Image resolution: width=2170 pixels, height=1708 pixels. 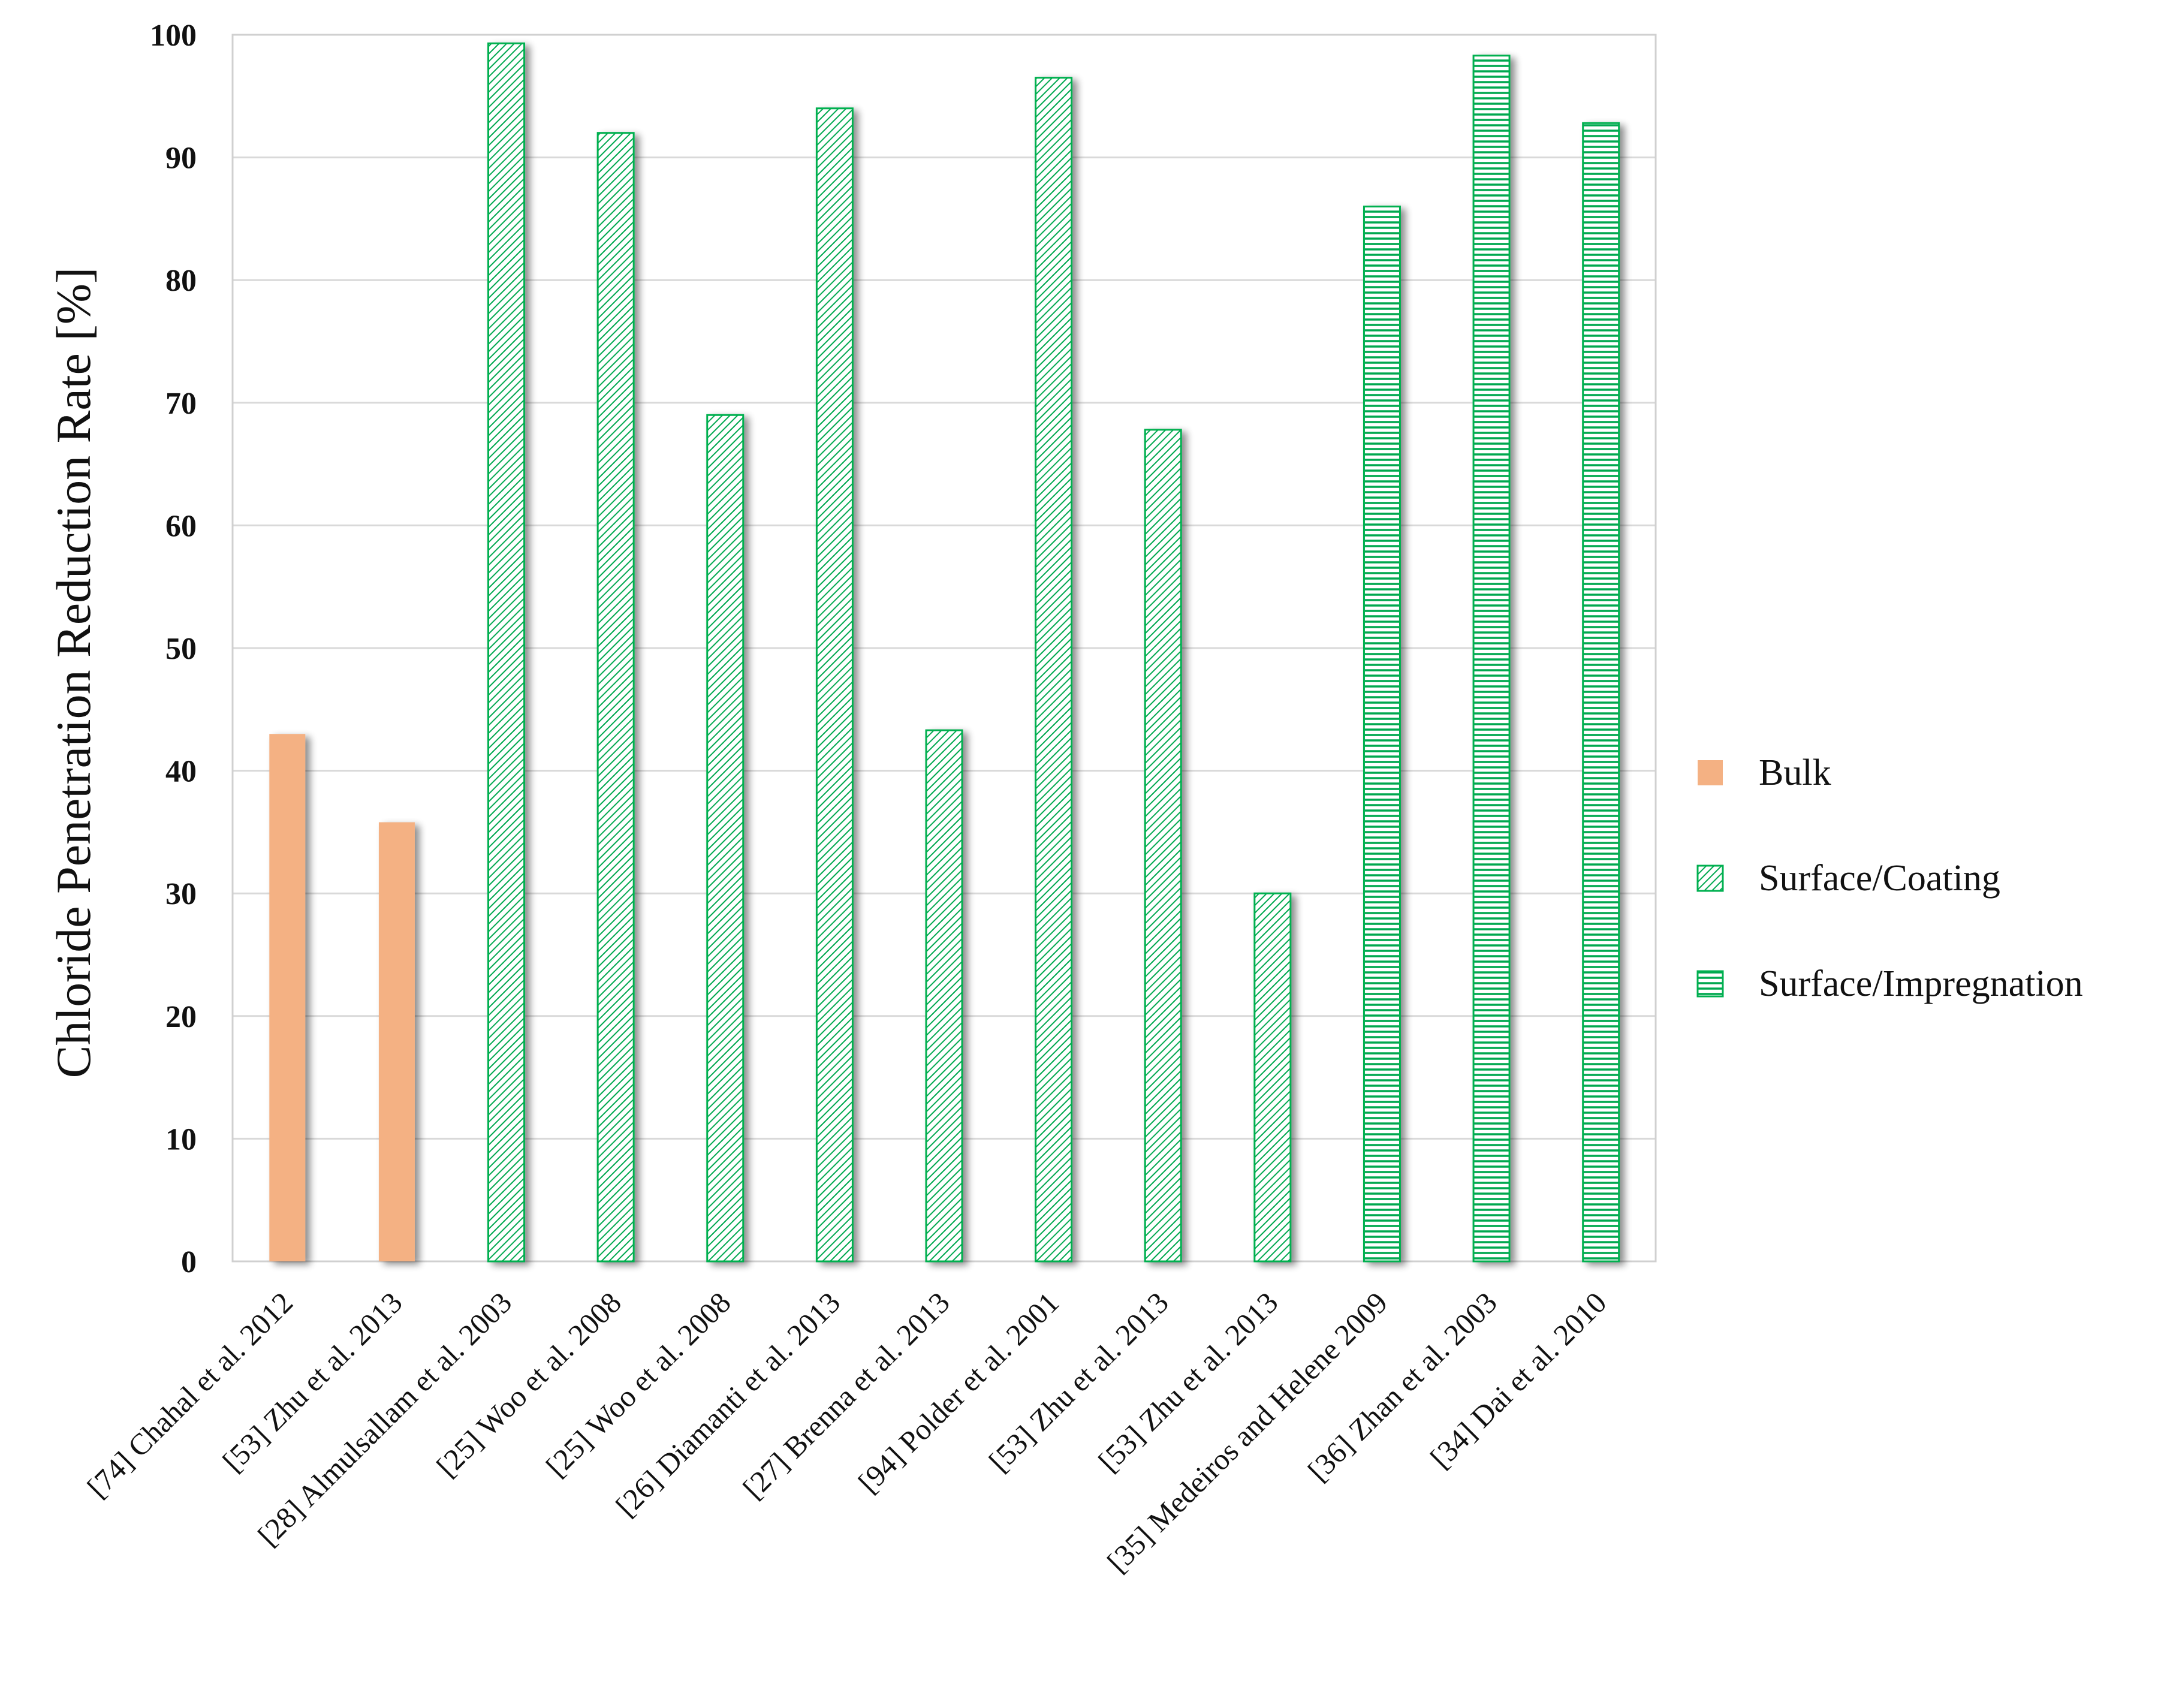 I want to click on y-axis-tick-labels: 0 10 20 30 40 50 60 70 80 90 100, so click(x=174, y=649).